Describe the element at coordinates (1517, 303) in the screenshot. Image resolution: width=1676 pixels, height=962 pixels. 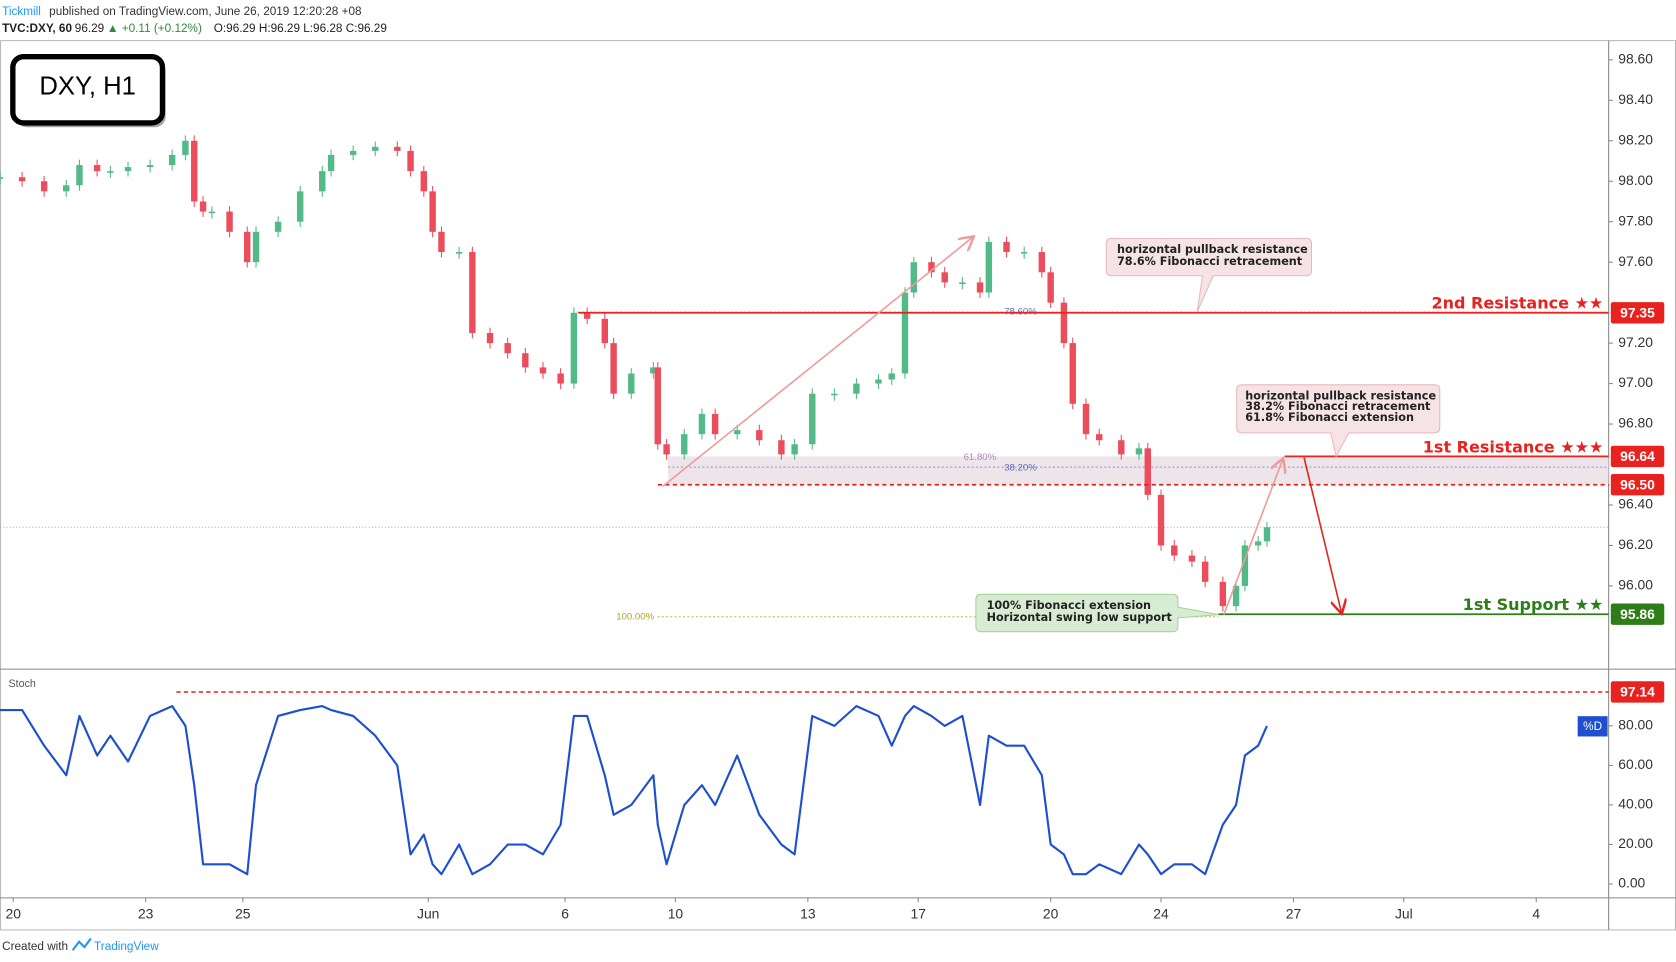
I see `level-name: 2nd Resistance ★★` at that location.